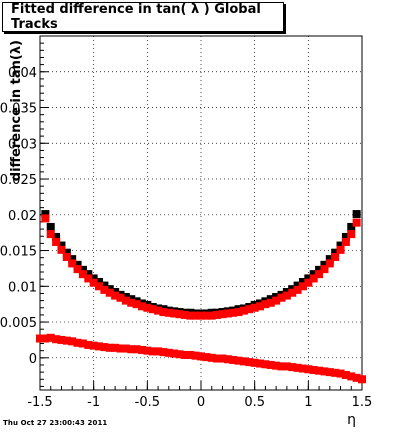 The width and height of the screenshot is (400, 433). What do you see at coordinates (22, 287) in the screenshot?
I see `y-tick-label: 0.01` at bounding box center [22, 287].